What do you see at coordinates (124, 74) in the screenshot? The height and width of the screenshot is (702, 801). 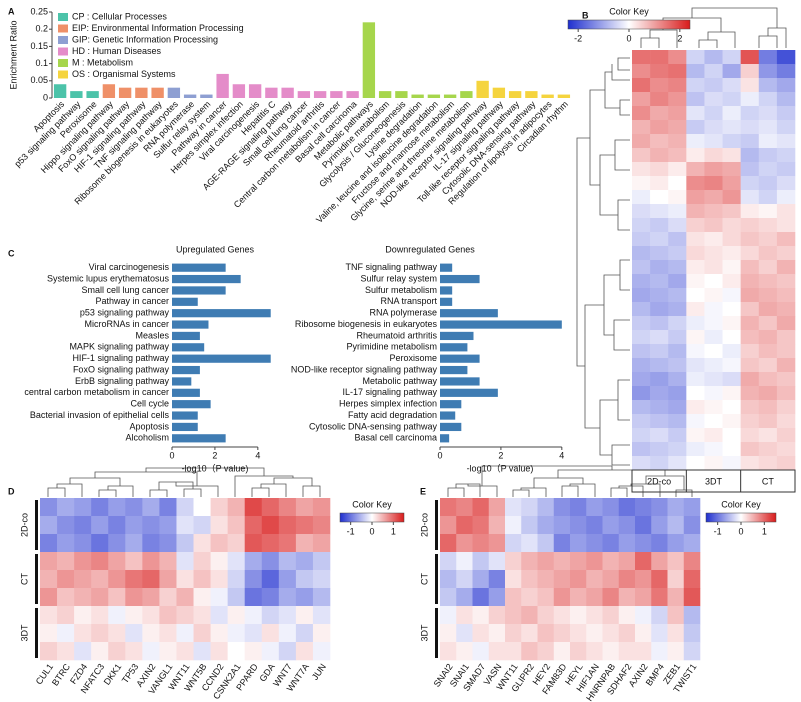 I see `legend-label: OS : Organismal Systems` at bounding box center [124, 74].